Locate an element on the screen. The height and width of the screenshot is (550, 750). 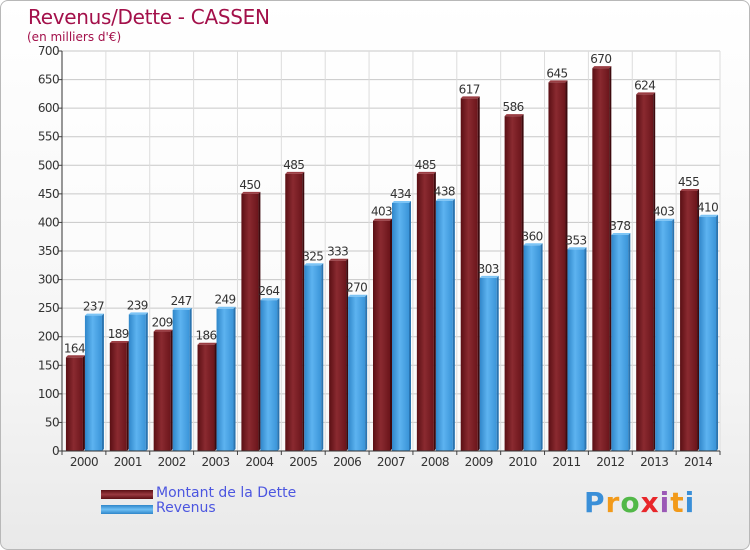
y-tick-label: 300 is located at coordinates (48, 280).